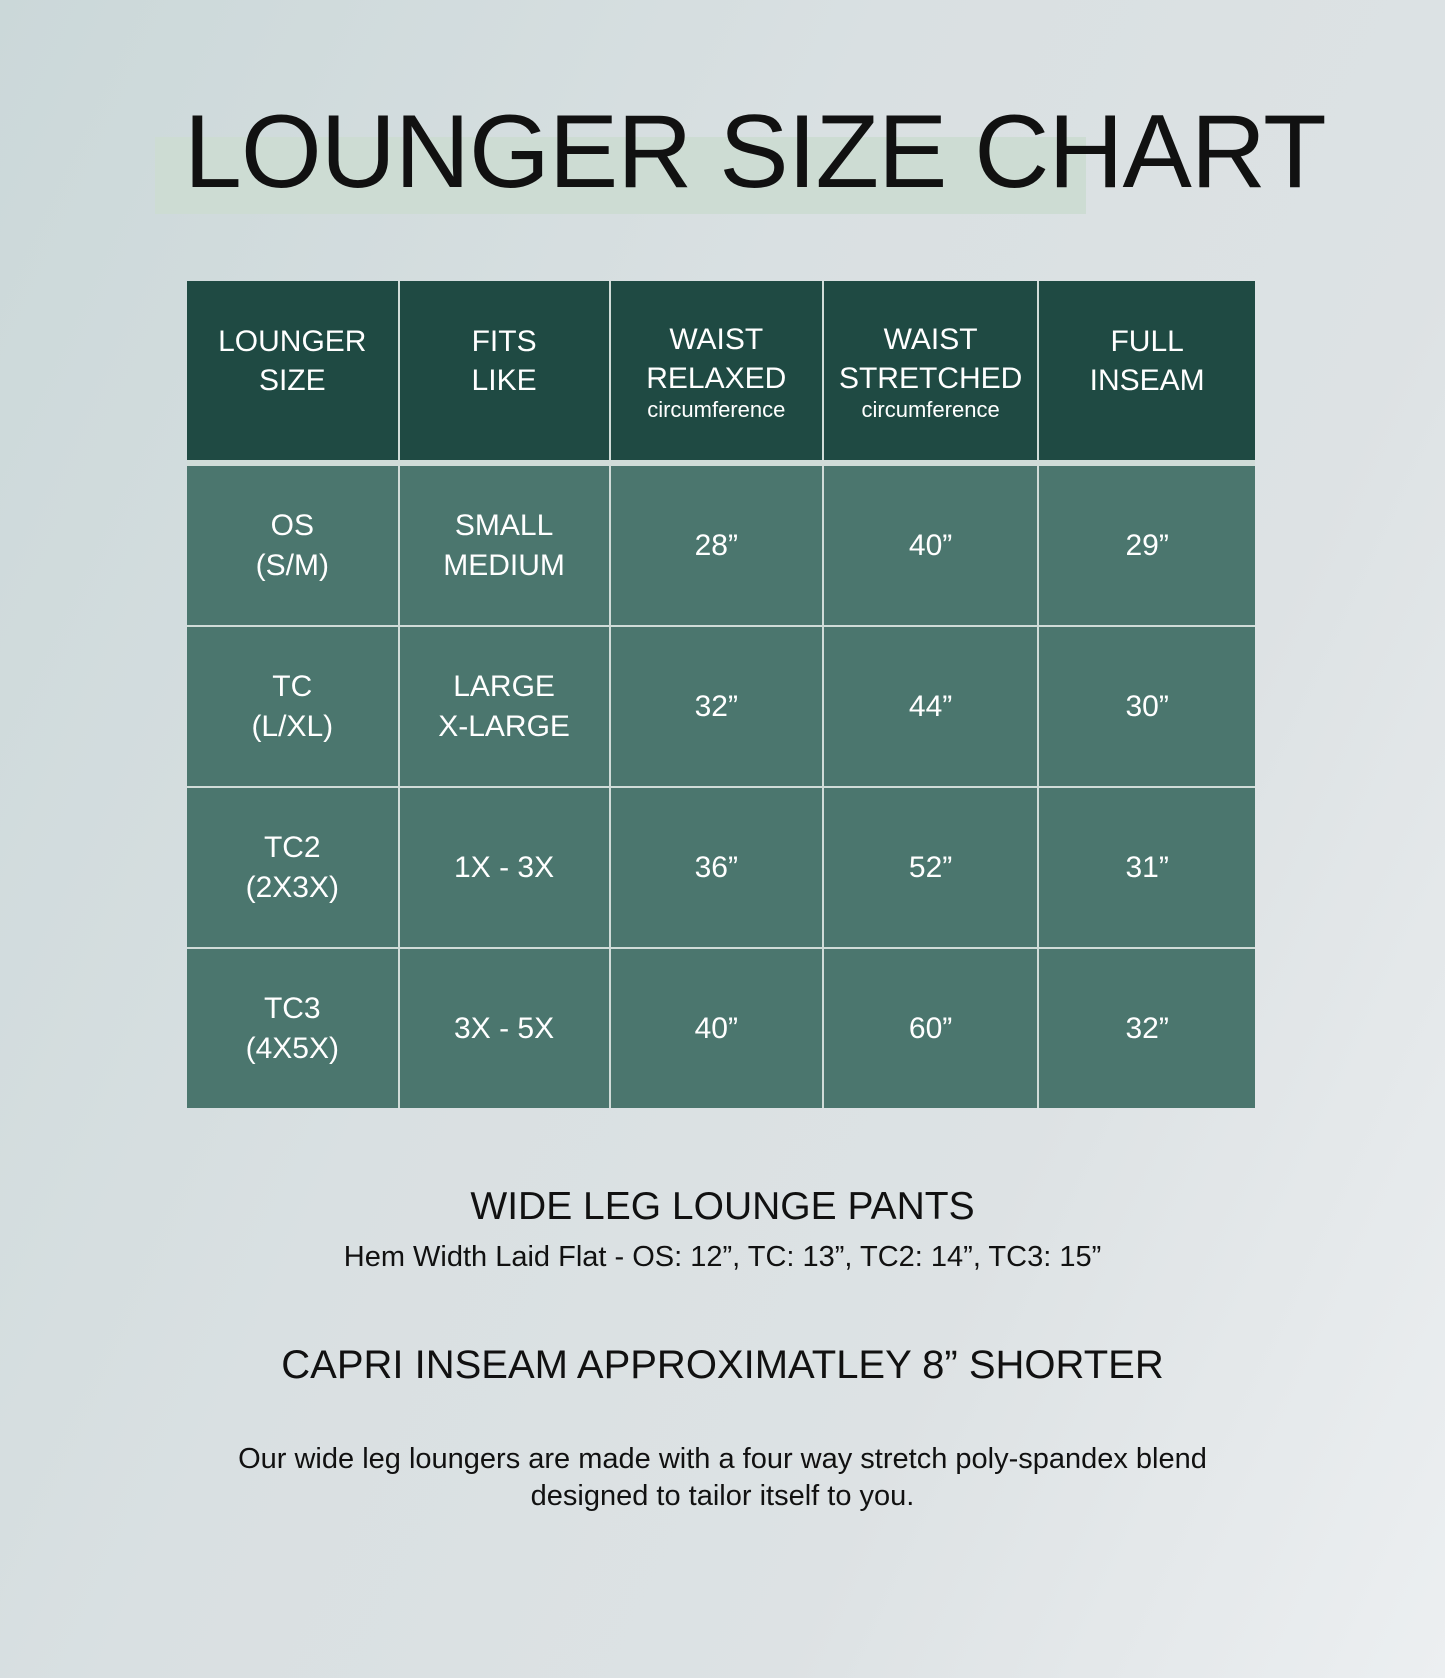 The width and height of the screenshot is (1445, 1678). I want to click on header-text: FULL, so click(1147, 341).